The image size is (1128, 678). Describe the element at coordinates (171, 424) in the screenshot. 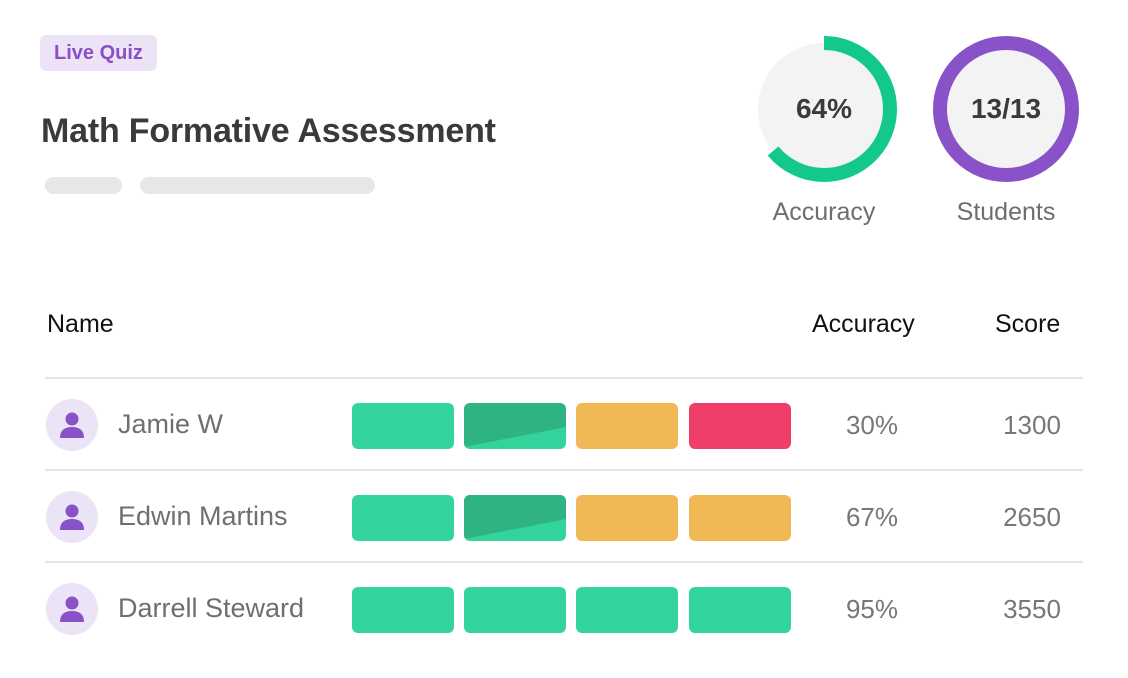

I see `student-name: Jamie W` at that location.